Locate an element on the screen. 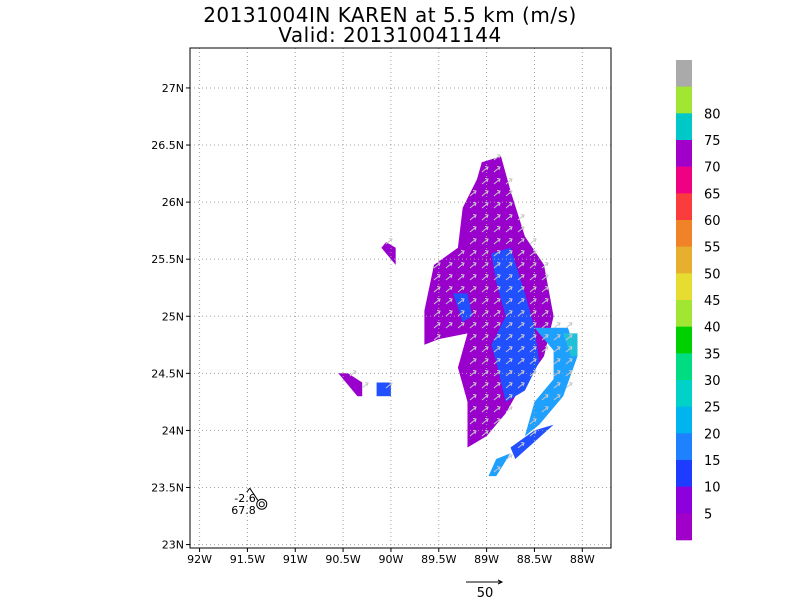  y-axis-ticks: 23N 23.5N 24N 24.5N 25N 25.5N 26N 26.5N 27N is located at coordinates (170, 317).